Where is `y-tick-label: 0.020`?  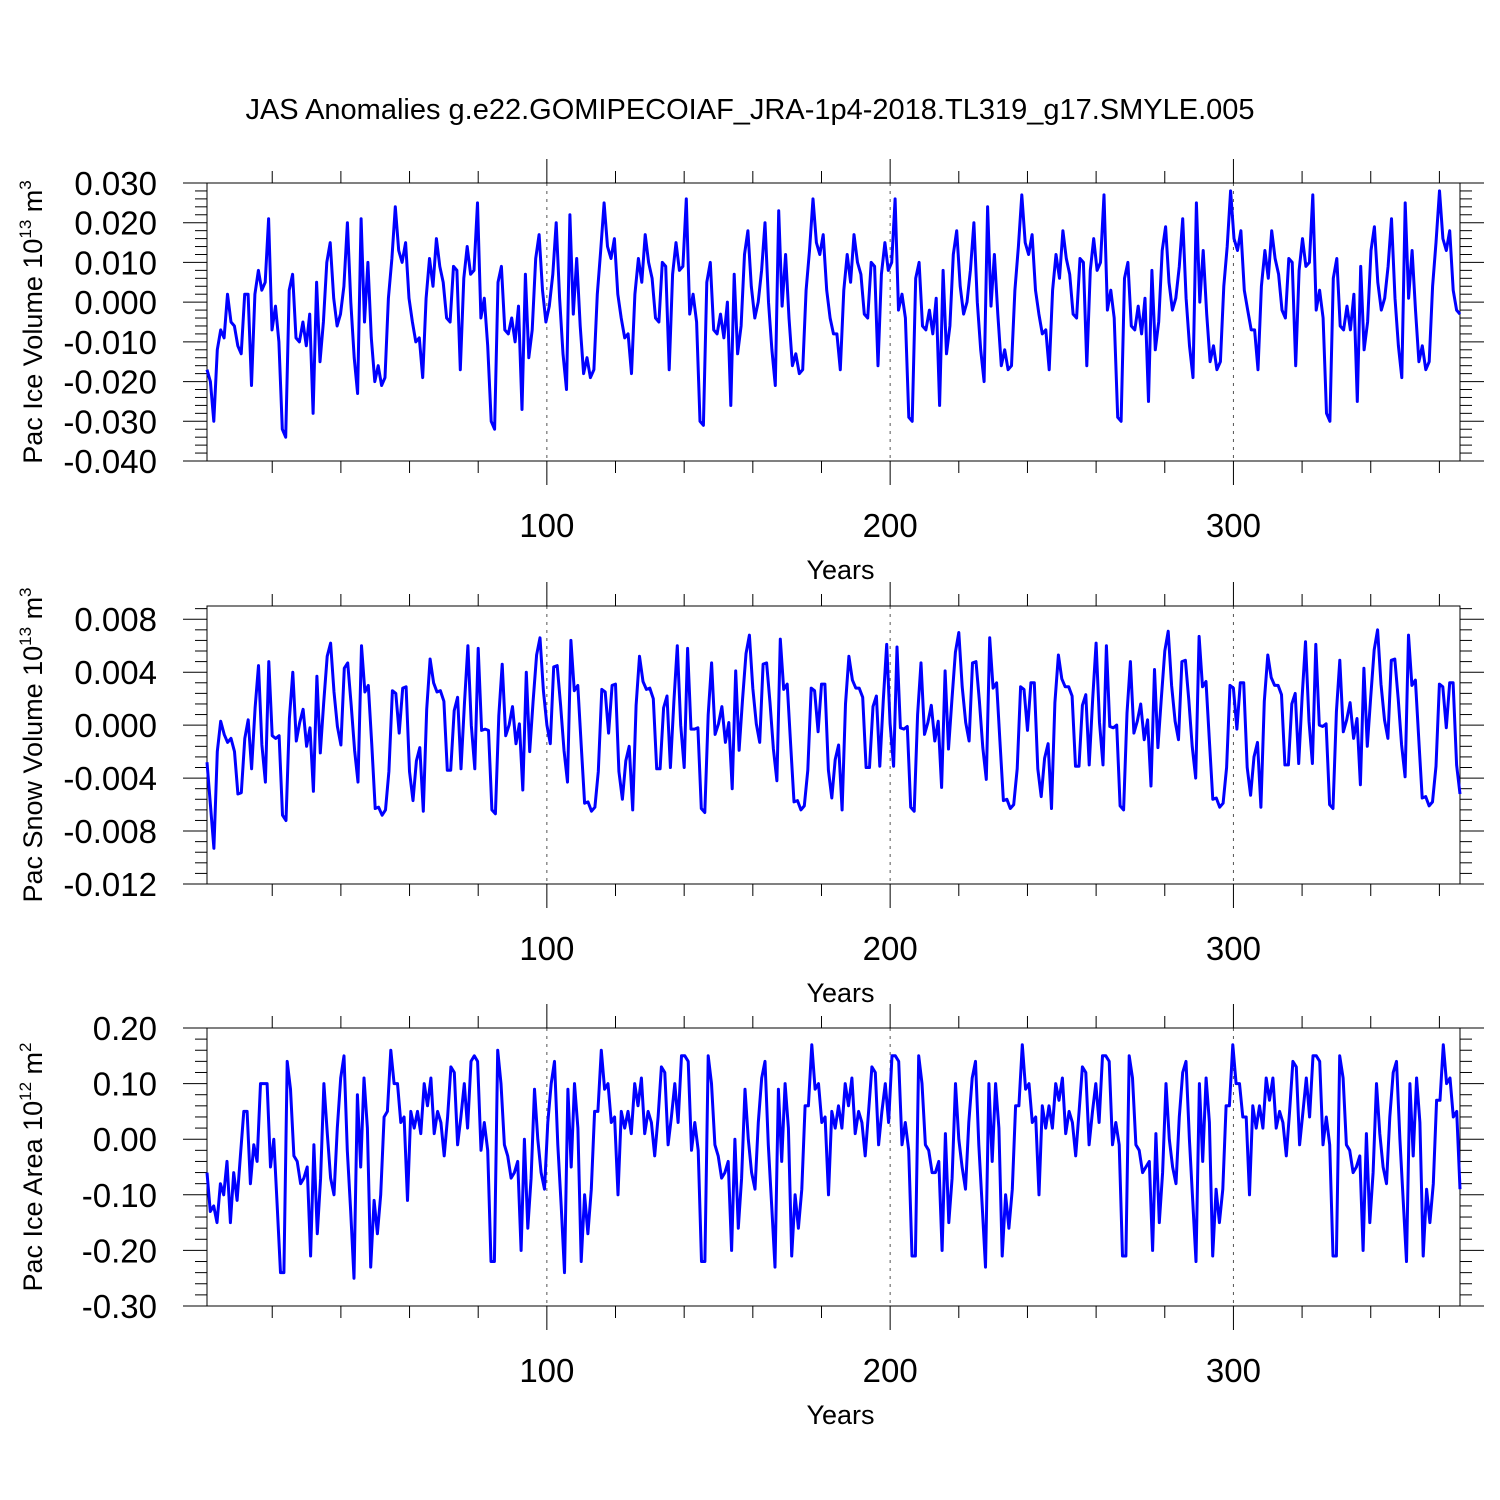
y-tick-label: 0.020 is located at coordinates (115, 223).